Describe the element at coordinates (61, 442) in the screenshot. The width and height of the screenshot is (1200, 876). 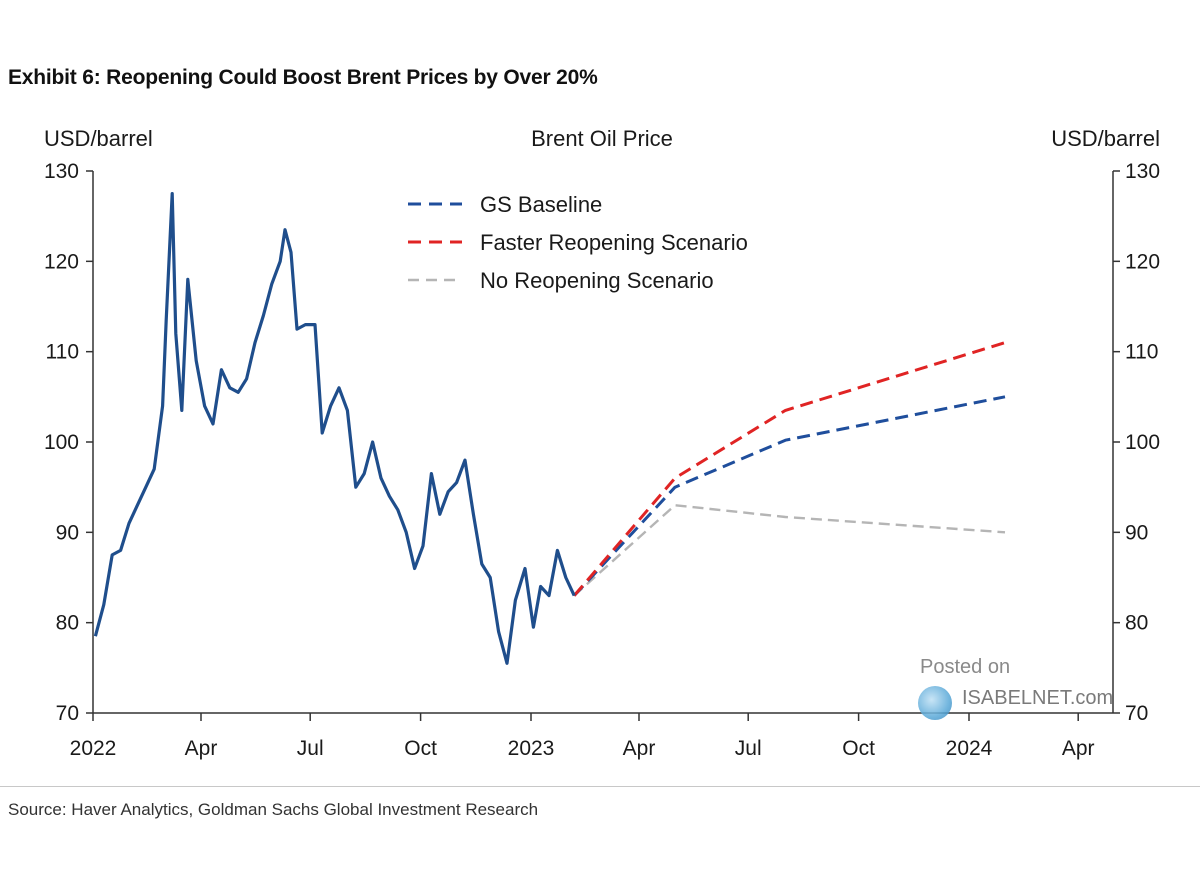
I see `y-tick-label-left: 100` at that location.